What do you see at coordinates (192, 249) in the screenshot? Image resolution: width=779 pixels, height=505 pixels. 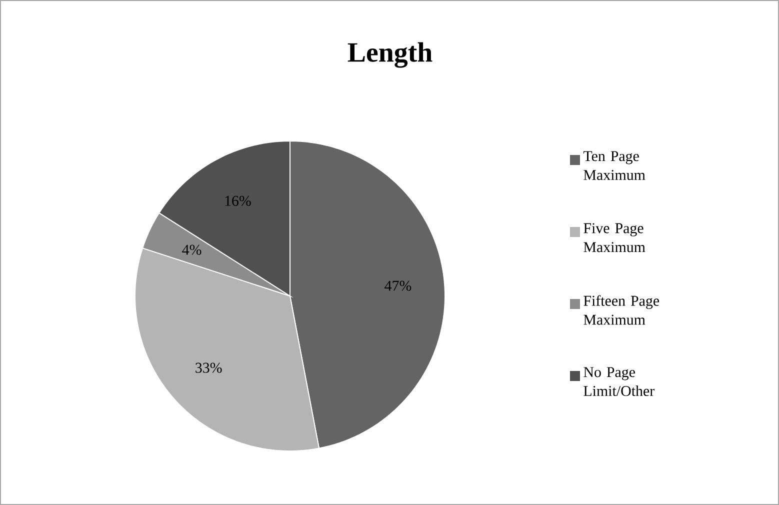 I see `data-label: 4%` at bounding box center [192, 249].